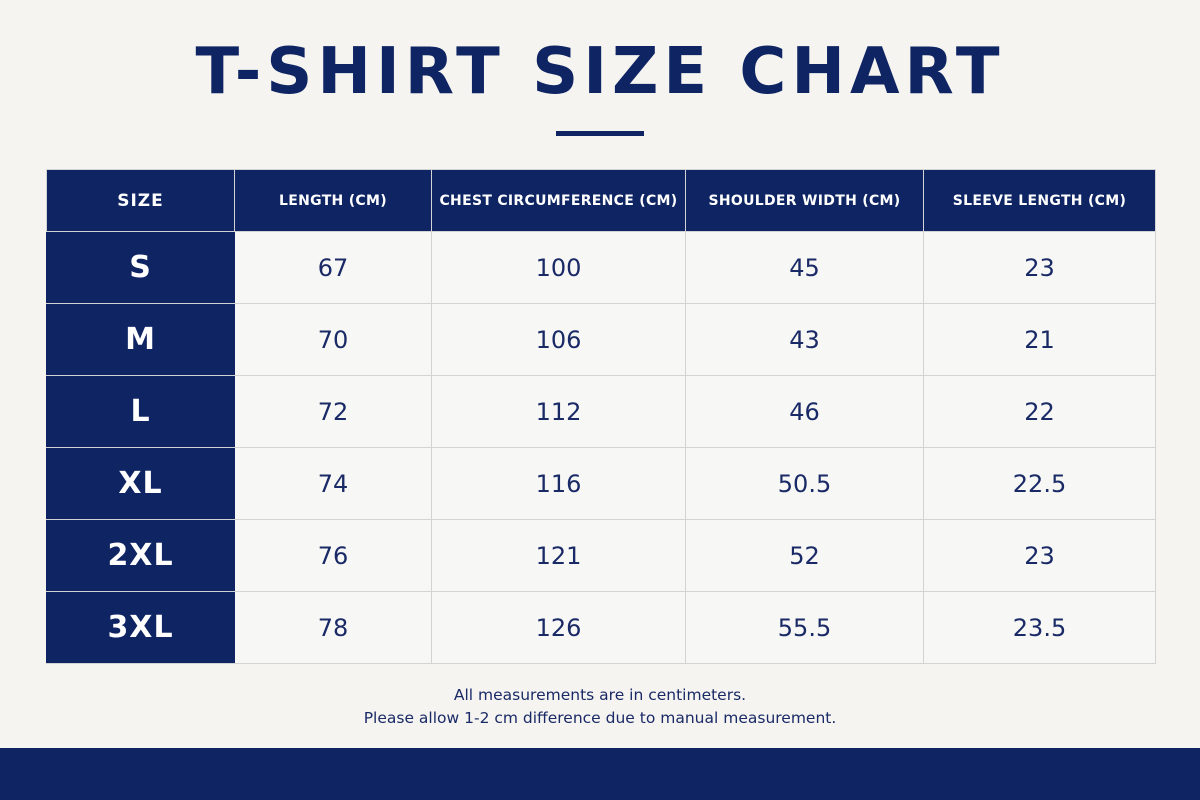 This screenshot has width=1200, height=800. I want to click on header-length: LENGTH (CM), so click(333, 200).